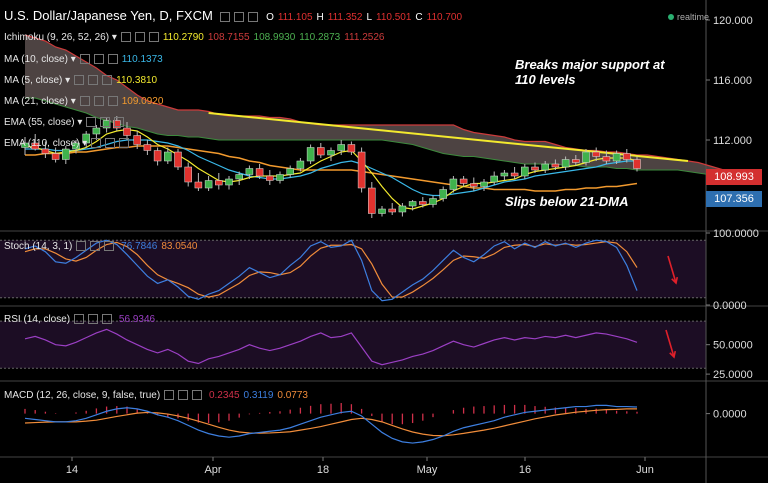 This screenshot has height=483, width=768. Describe the element at coordinates (736, 234) in the screenshot. I see `stoch-tick-label: 100.0000` at that location.